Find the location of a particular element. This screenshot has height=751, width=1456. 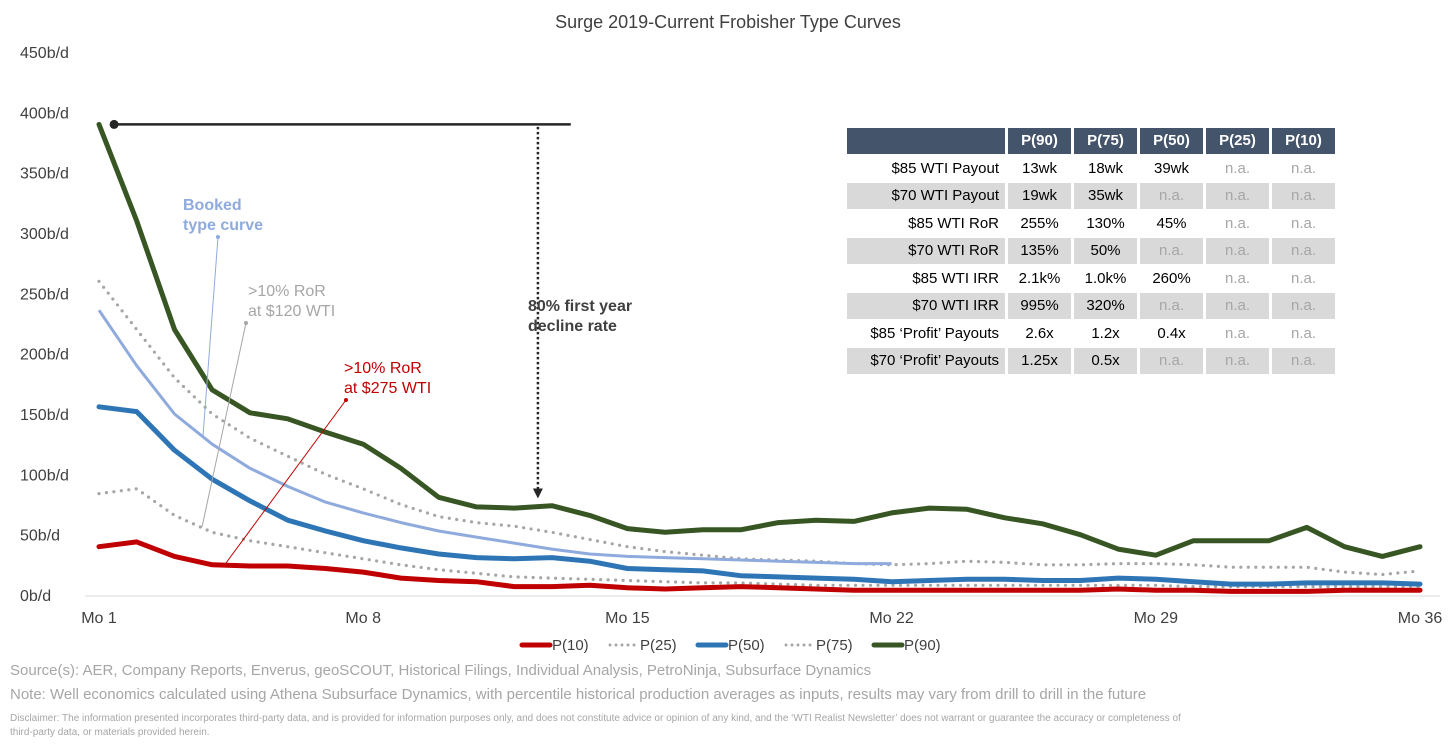

y-tick-label: 250b/d is located at coordinates (44, 294).